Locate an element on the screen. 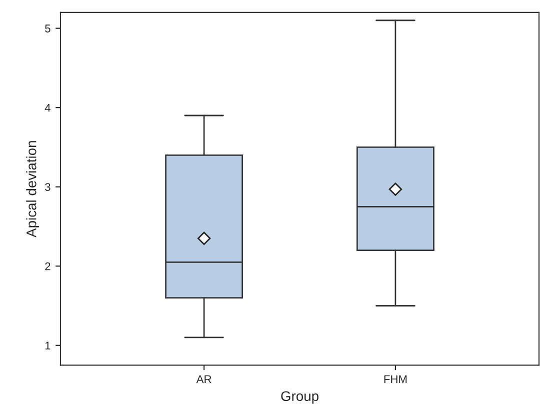  x-tick-label: AR is located at coordinates (204, 379).